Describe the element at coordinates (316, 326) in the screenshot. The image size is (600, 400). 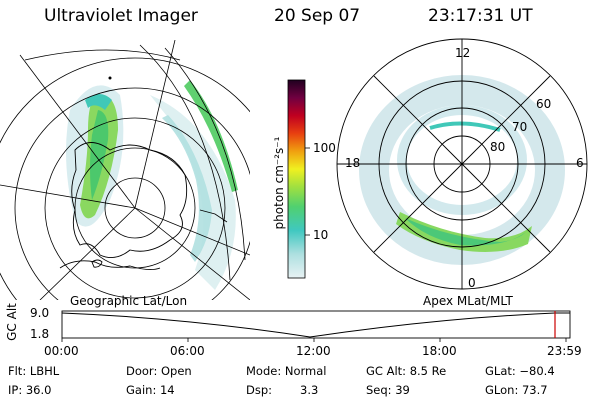
I see `altitude-strip` at that location.